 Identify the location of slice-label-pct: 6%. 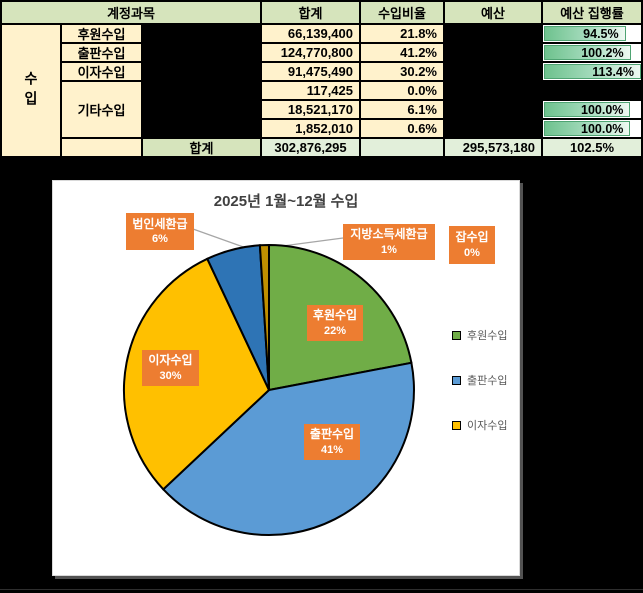
(160, 239).